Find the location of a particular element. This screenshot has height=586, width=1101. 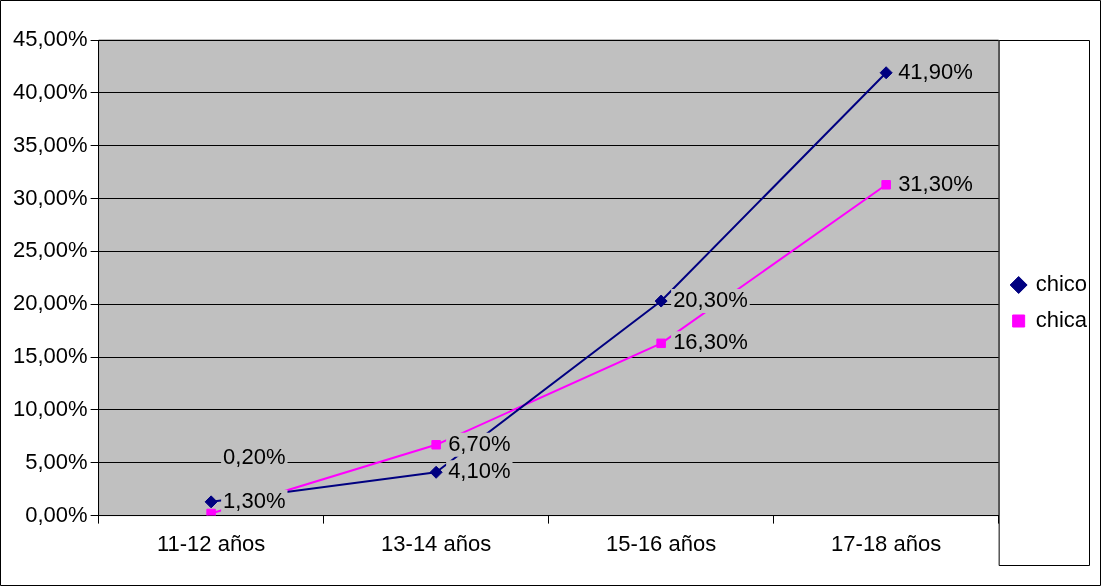

data-label: 6,70% is located at coordinates (479, 443).